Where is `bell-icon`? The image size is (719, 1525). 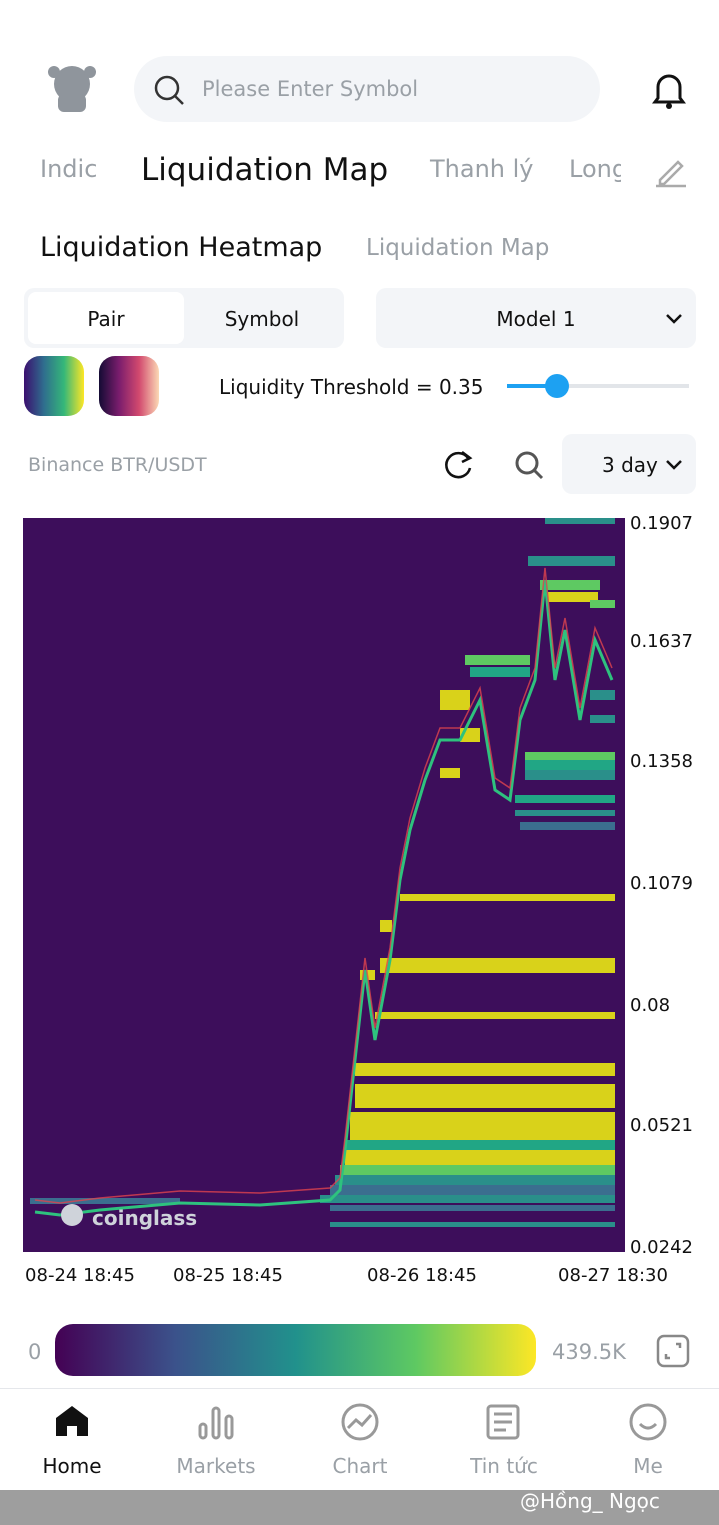 bell-icon is located at coordinates (669, 90).